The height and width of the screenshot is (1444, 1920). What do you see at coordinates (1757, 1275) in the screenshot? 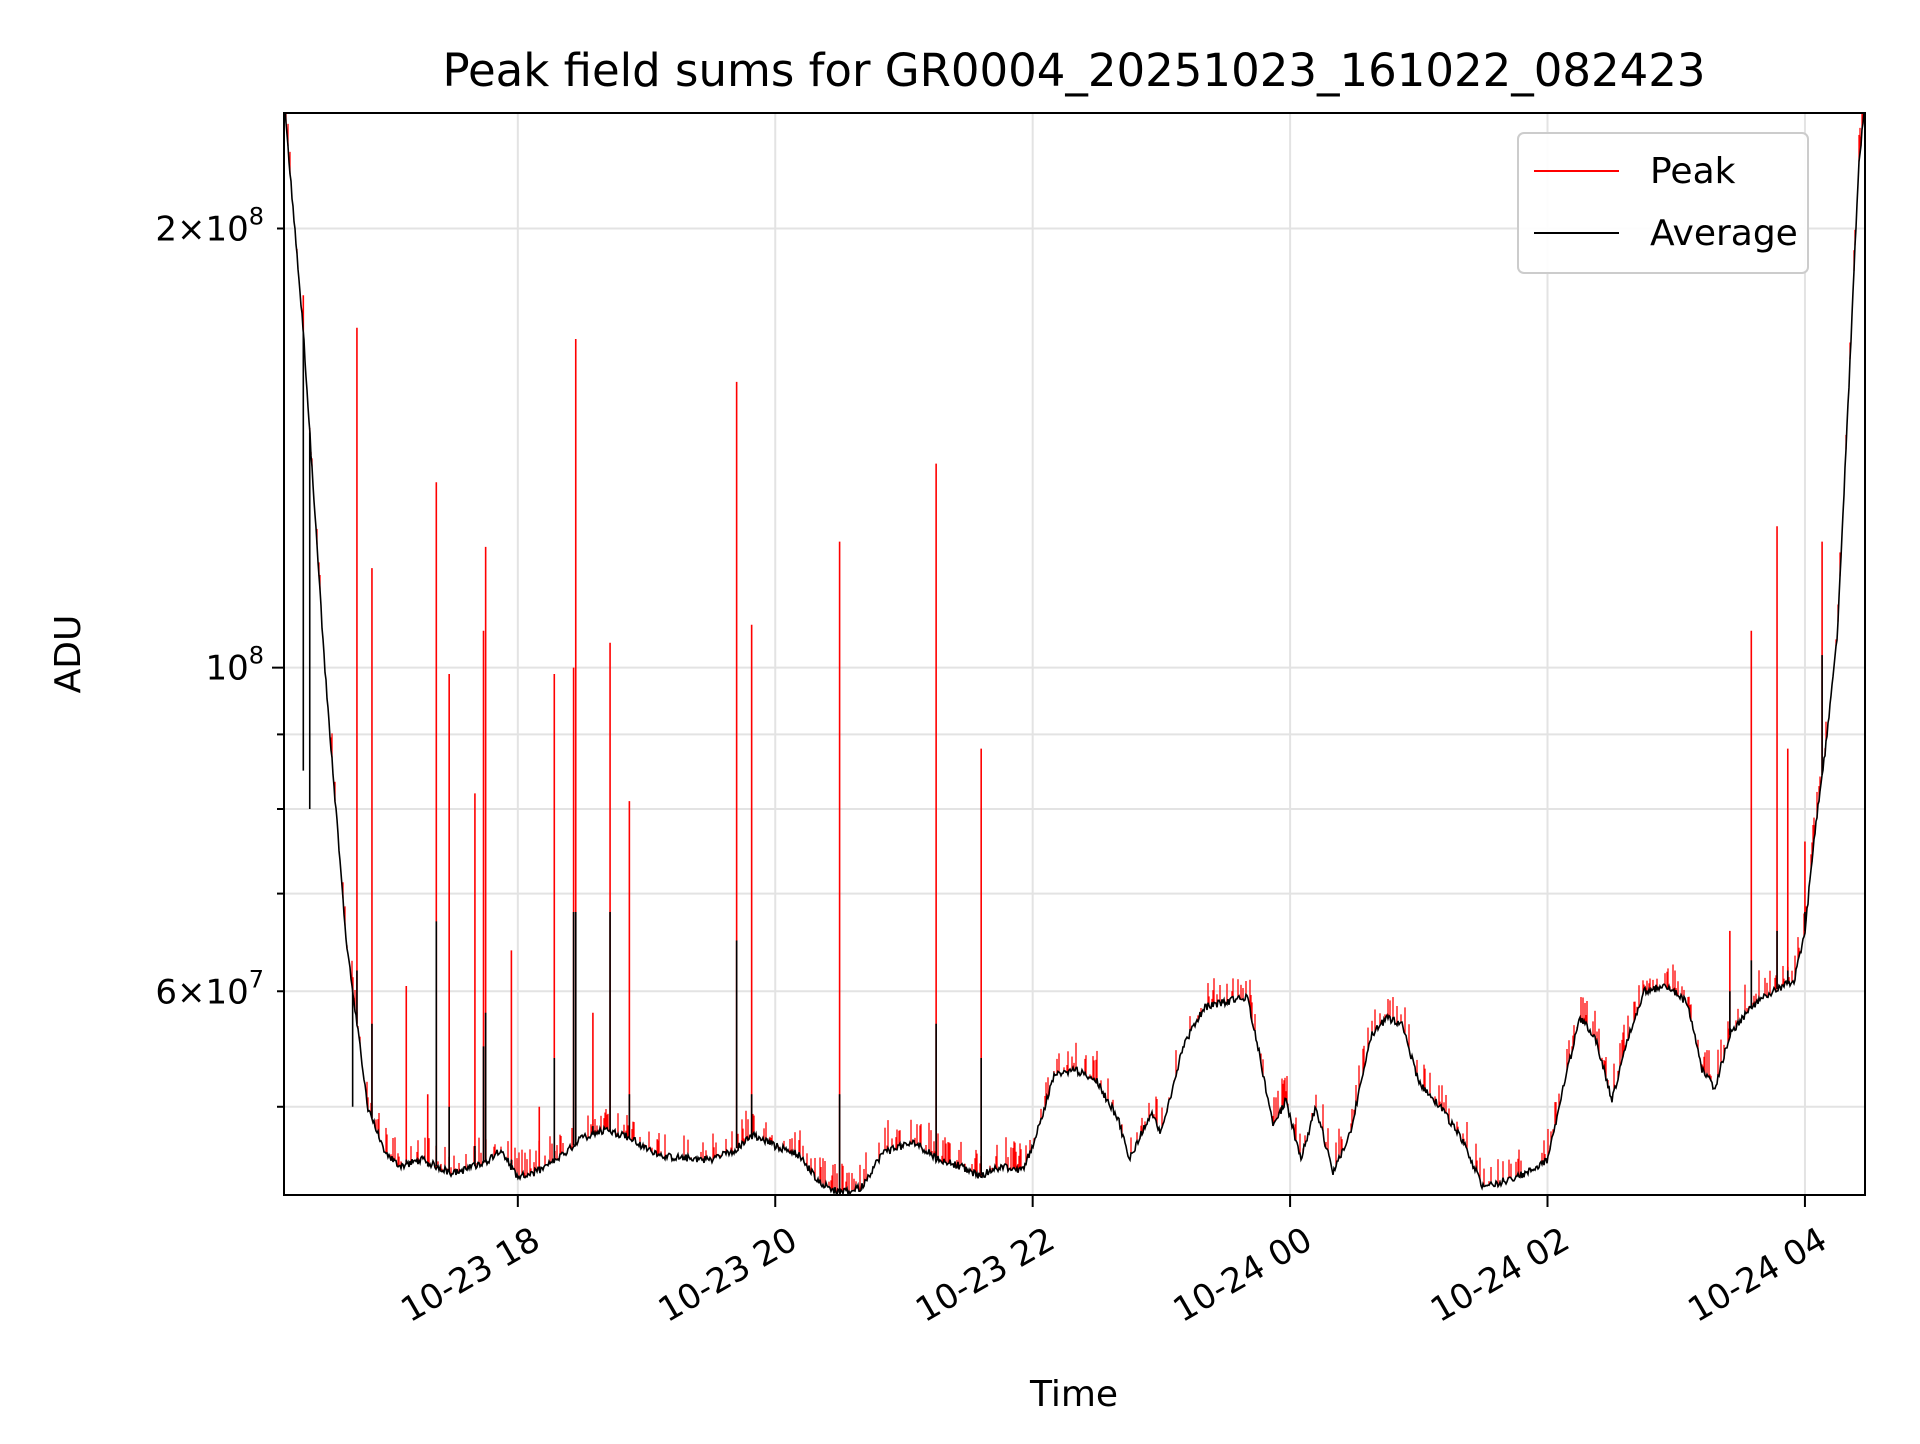
I see `x-tick-label: 10-24 04` at bounding box center [1757, 1275].